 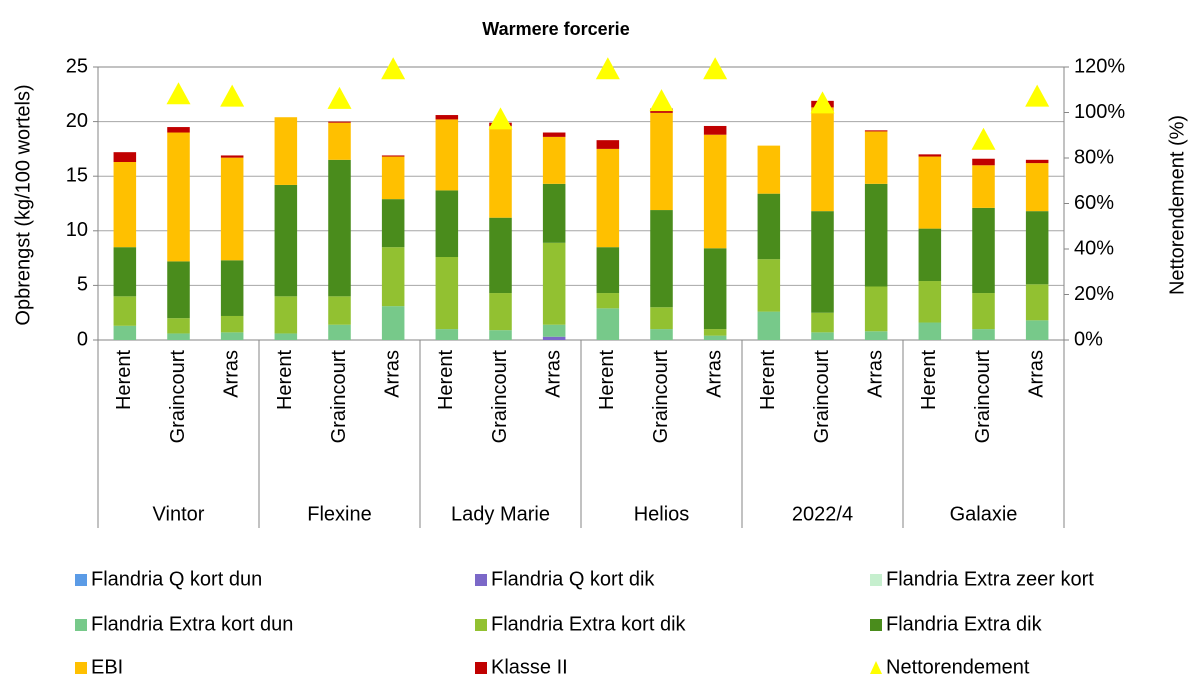 What do you see at coordinates (192, 624) in the screenshot?
I see `legend-label: Flandria Extra kort dun` at bounding box center [192, 624].